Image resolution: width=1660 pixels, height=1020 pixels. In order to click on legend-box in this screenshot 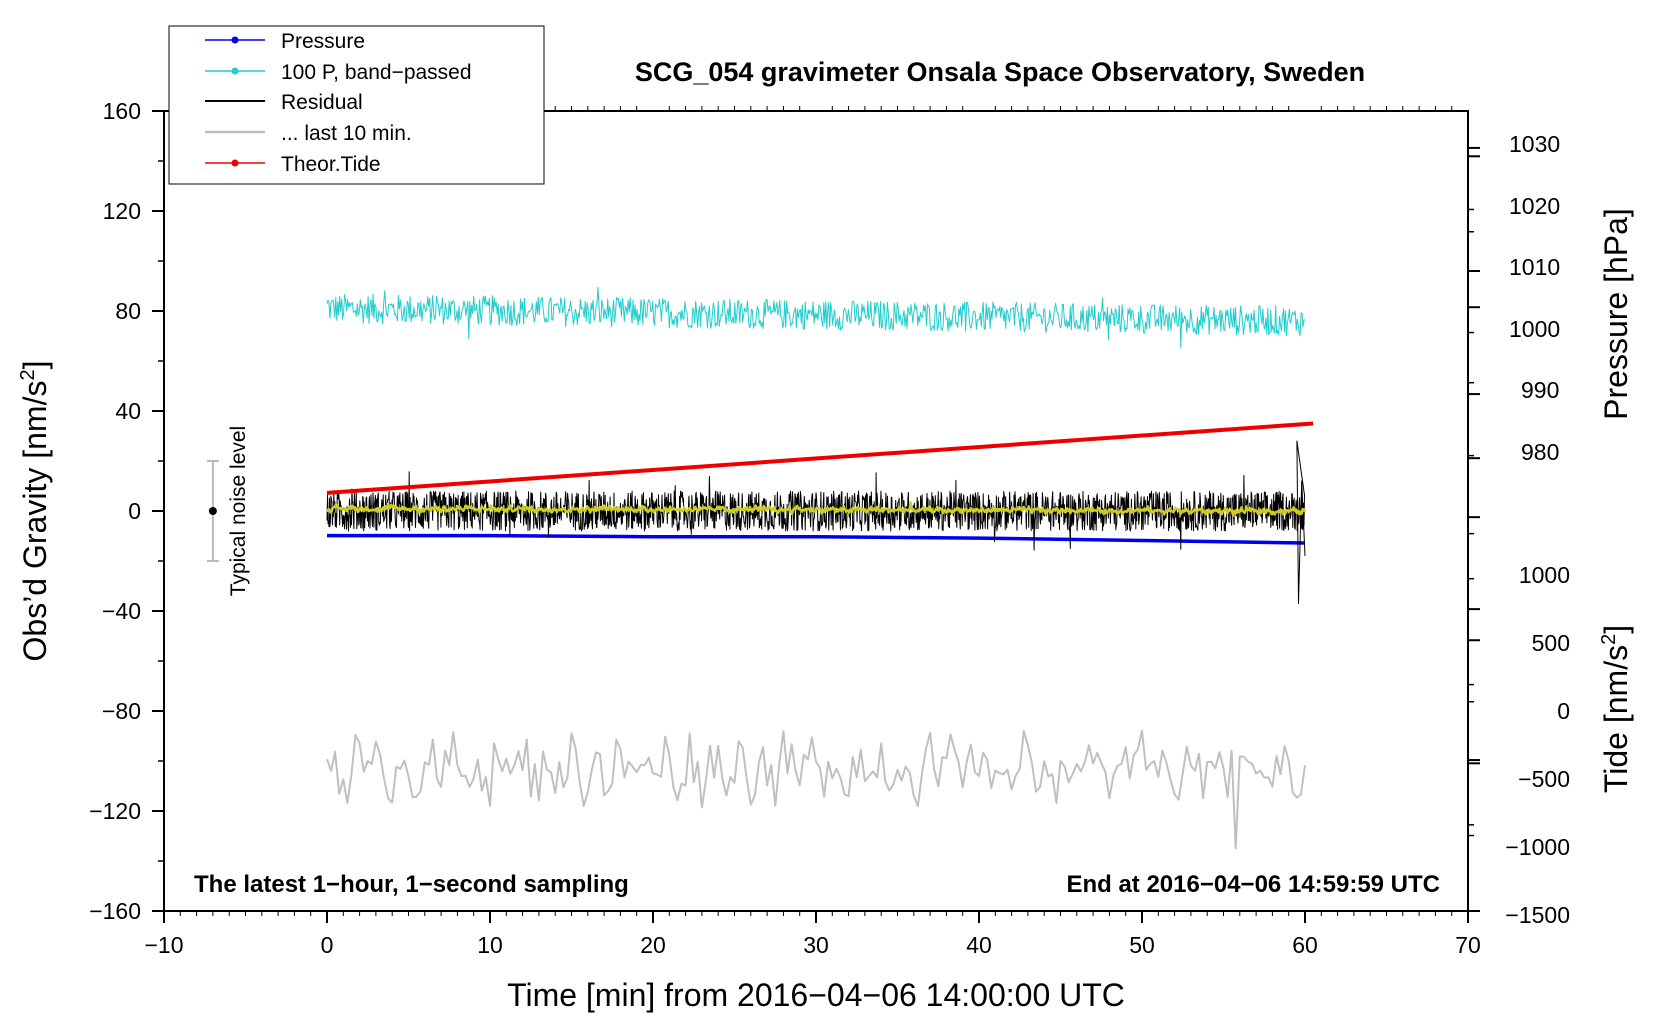, I will do `click(356, 105)`.